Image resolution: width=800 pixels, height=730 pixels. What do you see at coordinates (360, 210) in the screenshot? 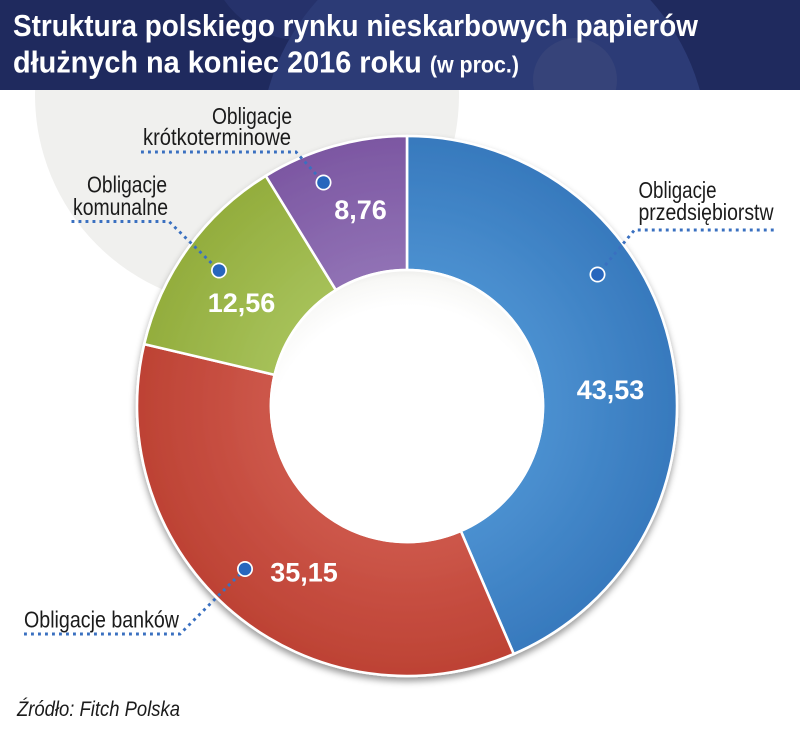
I see `svg-text: 8,76` at bounding box center [360, 210].